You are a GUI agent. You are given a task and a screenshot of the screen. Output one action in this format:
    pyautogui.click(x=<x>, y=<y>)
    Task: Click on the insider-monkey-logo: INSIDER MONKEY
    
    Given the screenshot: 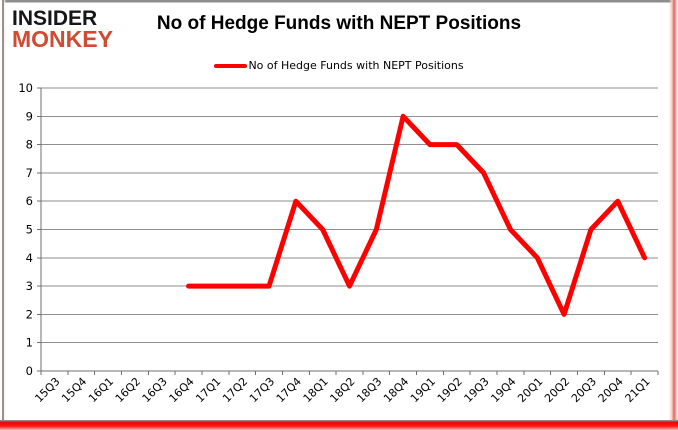 What is the action you would take?
    pyautogui.click(x=62, y=29)
    